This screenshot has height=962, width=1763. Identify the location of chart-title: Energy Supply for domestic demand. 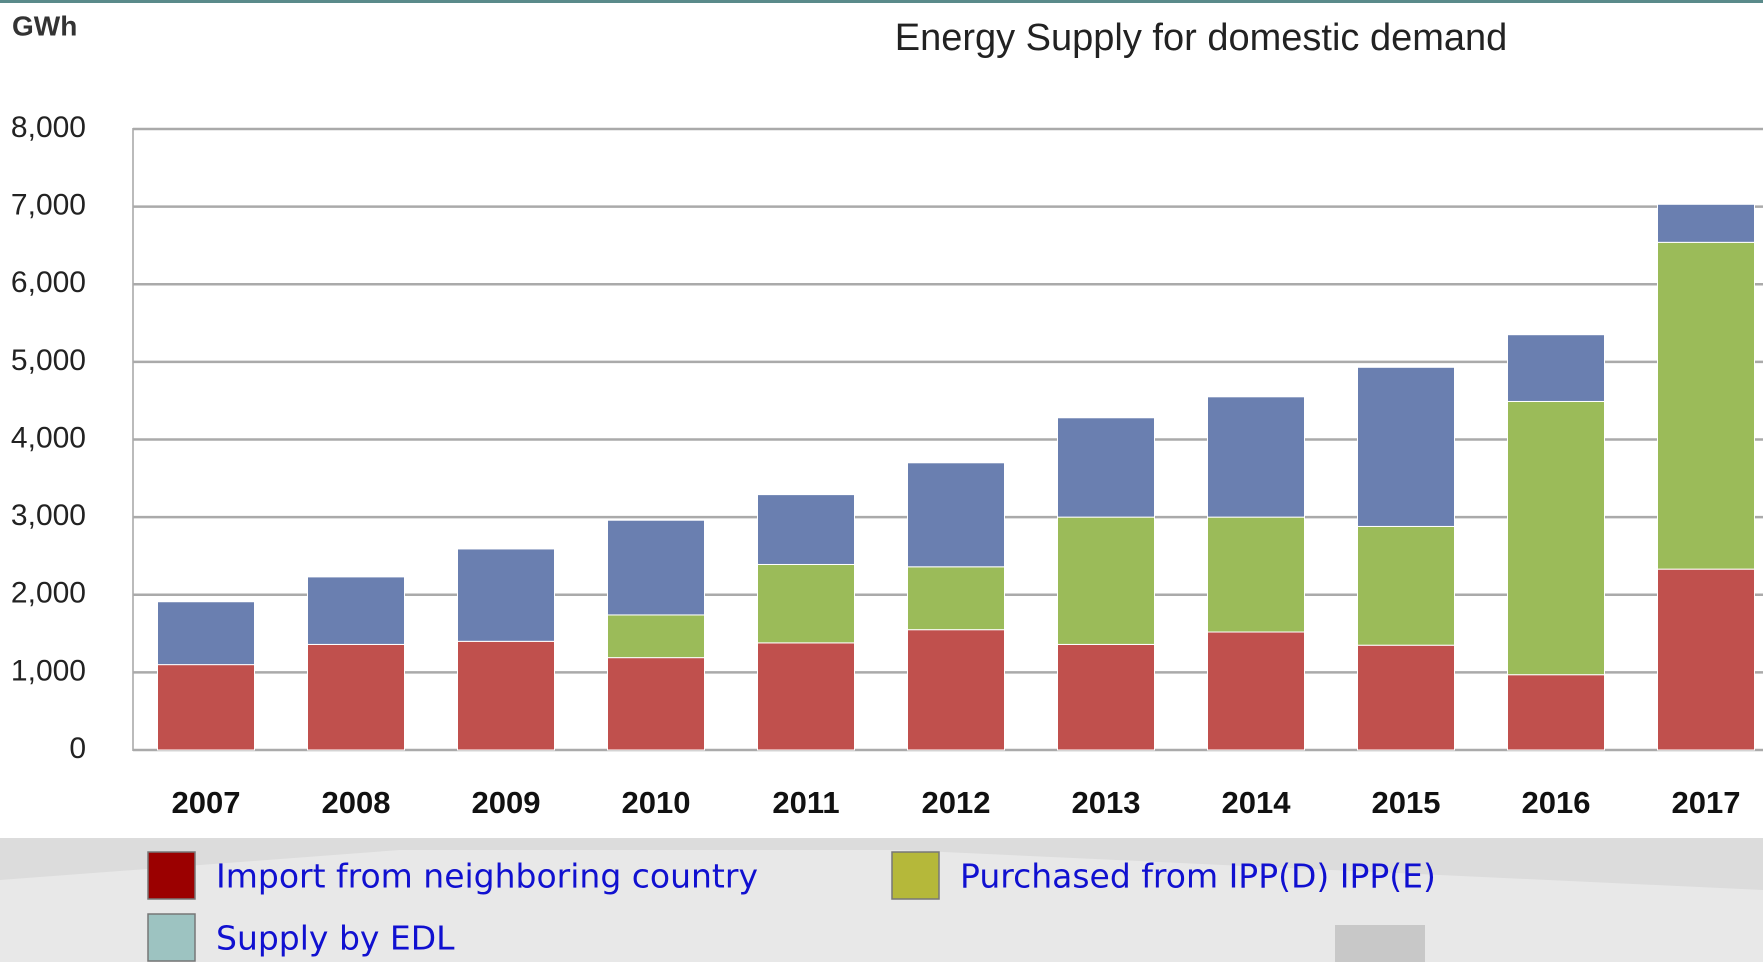
(1201, 38).